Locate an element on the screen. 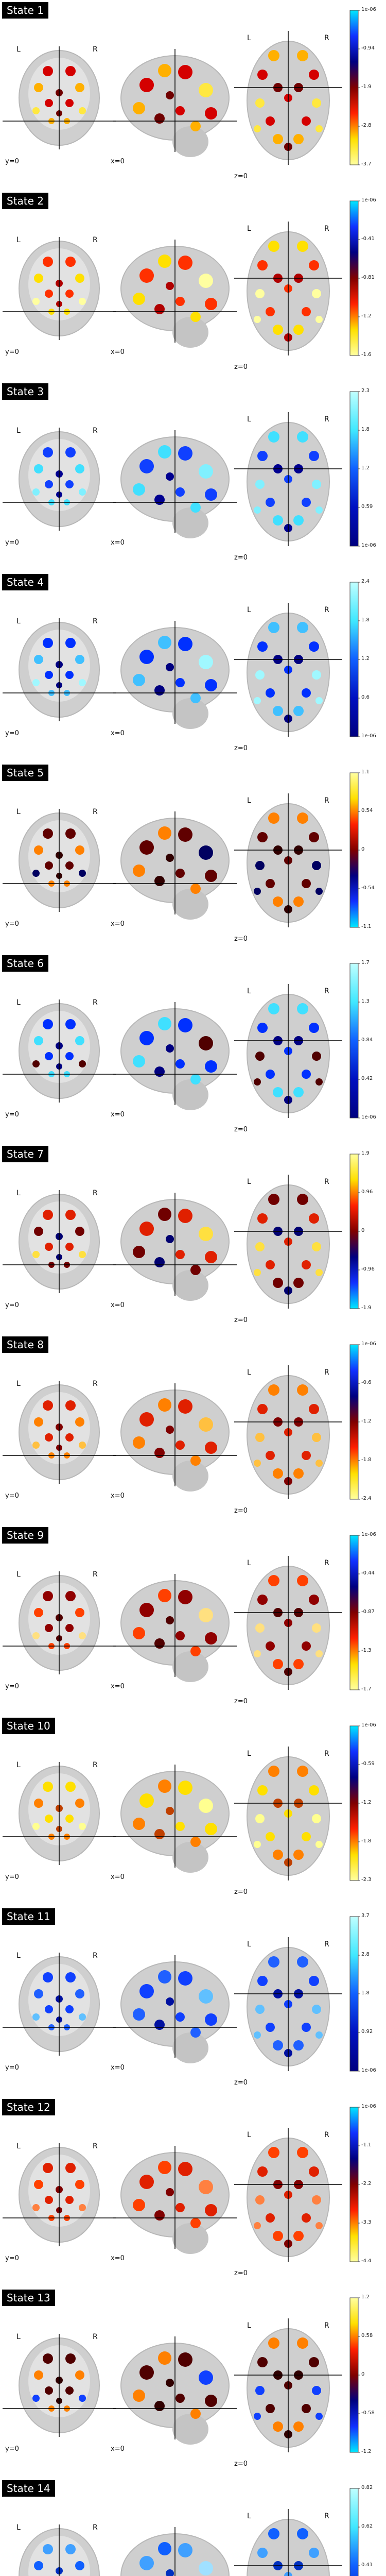 The height and width of the screenshot is (2576, 386). colorbar-tick-label: 0.84 is located at coordinates (367, 1040).